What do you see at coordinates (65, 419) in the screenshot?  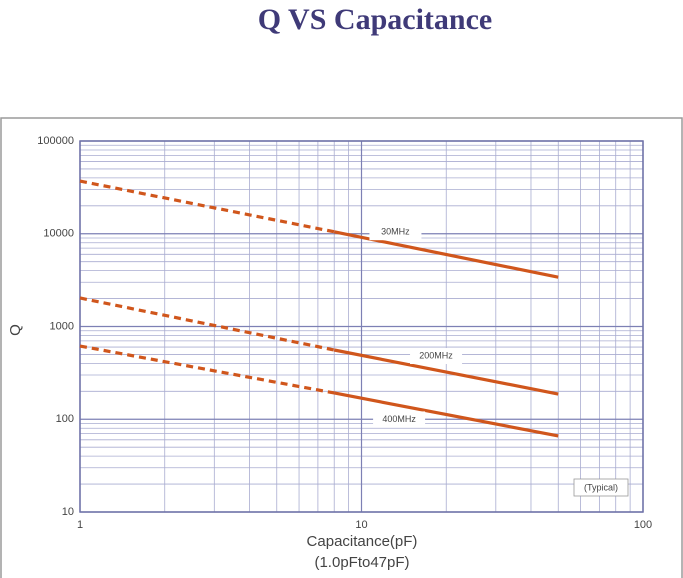 I see `y-tick-label: 100` at bounding box center [65, 419].